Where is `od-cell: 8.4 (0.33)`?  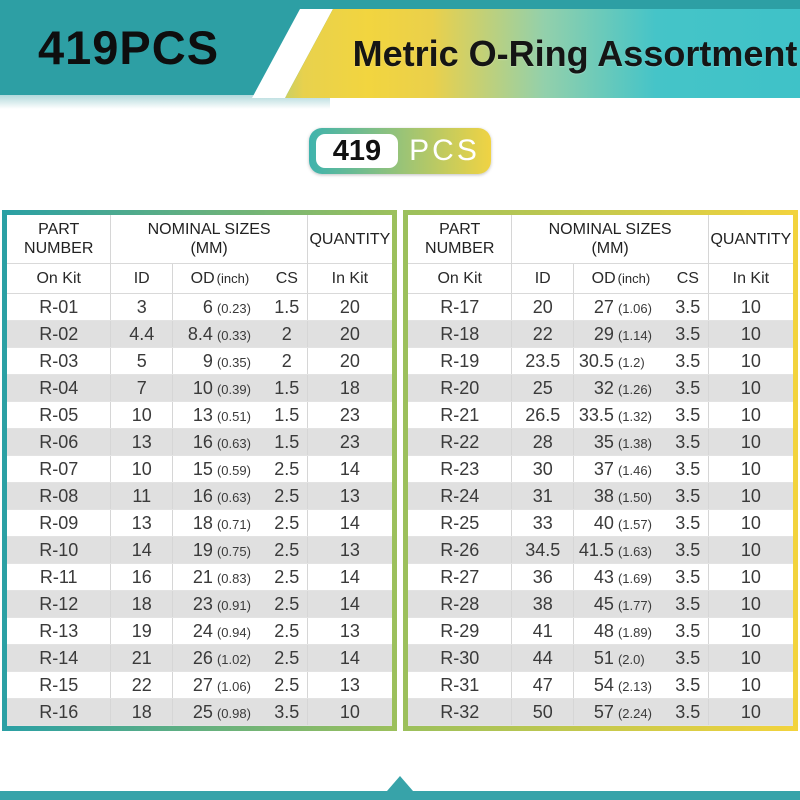
od-cell: 8.4 (0.33) is located at coordinates (219, 334).